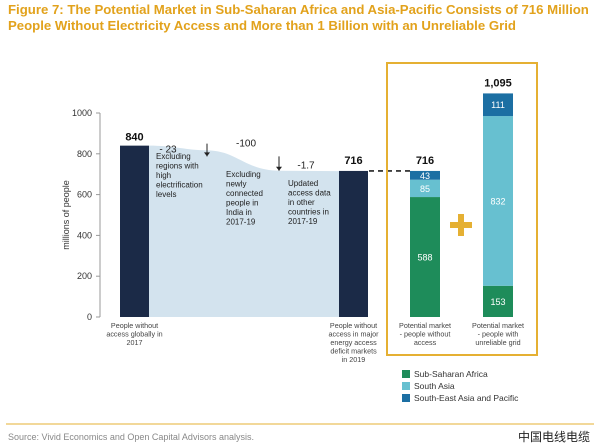 Image resolution: width=600 pixels, height=448 pixels. I want to click on x-category-label: - people without, so click(425, 334).